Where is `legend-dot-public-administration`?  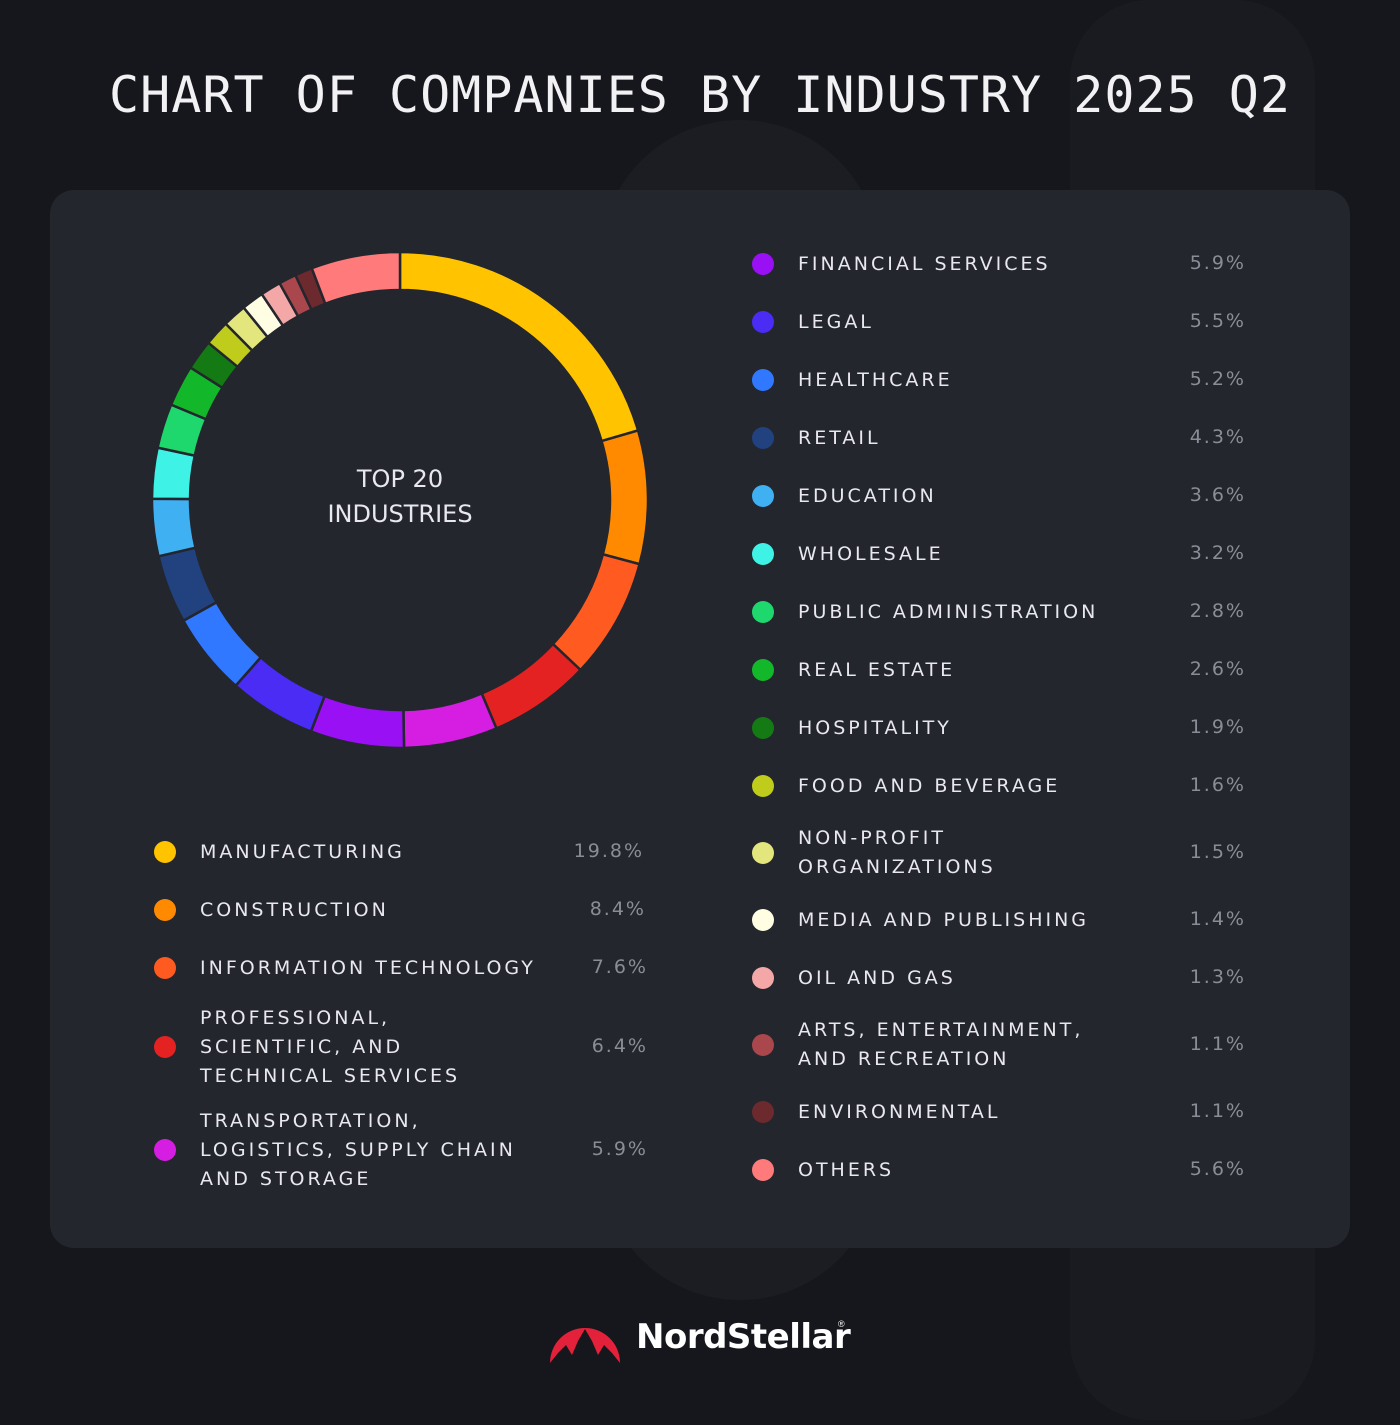
legend-dot-public-administration is located at coordinates (763, 612).